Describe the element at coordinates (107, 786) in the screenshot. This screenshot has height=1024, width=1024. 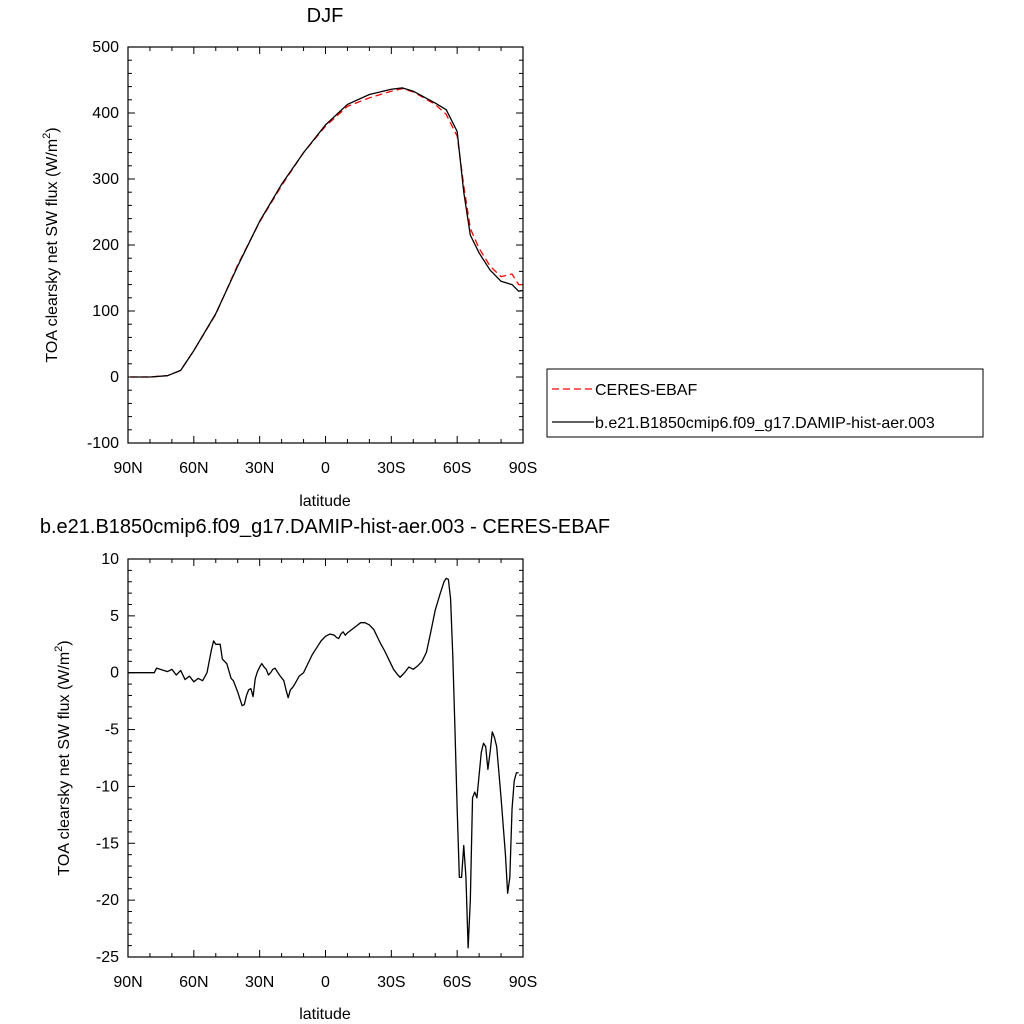
I see `bottom-ytick-label: -10` at that location.